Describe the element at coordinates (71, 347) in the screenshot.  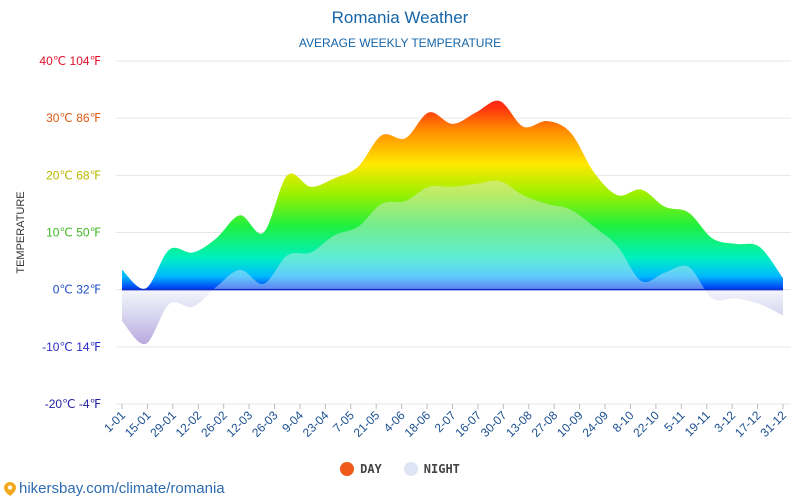
I see `y-tick-label: -10℃ 14℉` at that location.